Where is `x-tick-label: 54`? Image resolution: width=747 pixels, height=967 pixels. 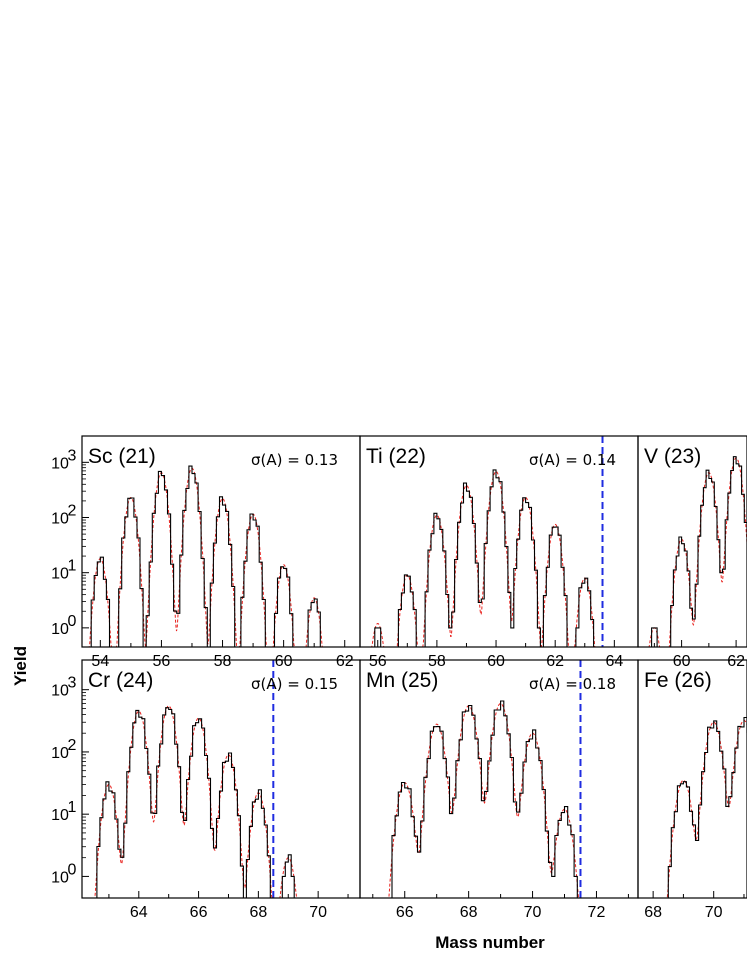
x-tick-label: 54 is located at coordinates (100, 661).